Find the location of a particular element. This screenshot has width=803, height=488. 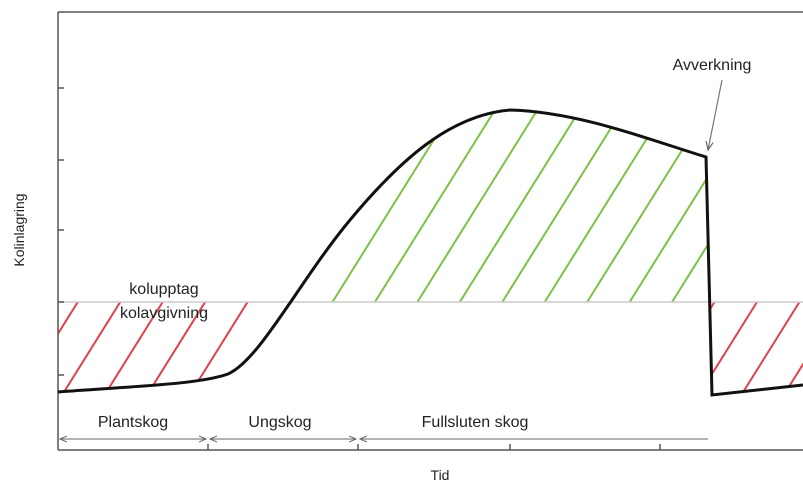

harvest-arrow is located at coordinates (715, 114).